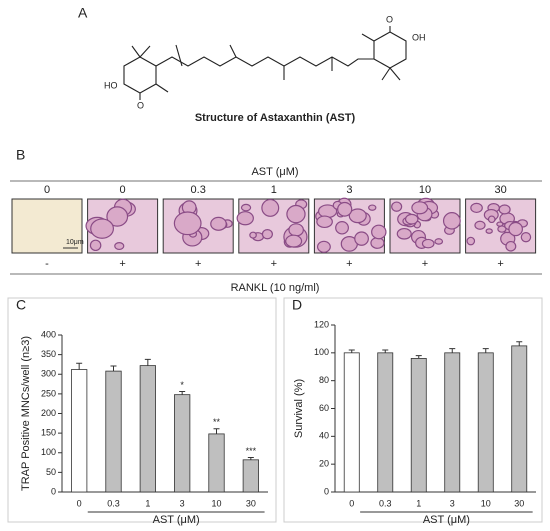 Image resolution: width=550 pixels, height=531 pixels. What do you see at coordinates (182, 385) in the screenshot?
I see `significance: *` at bounding box center [182, 385].